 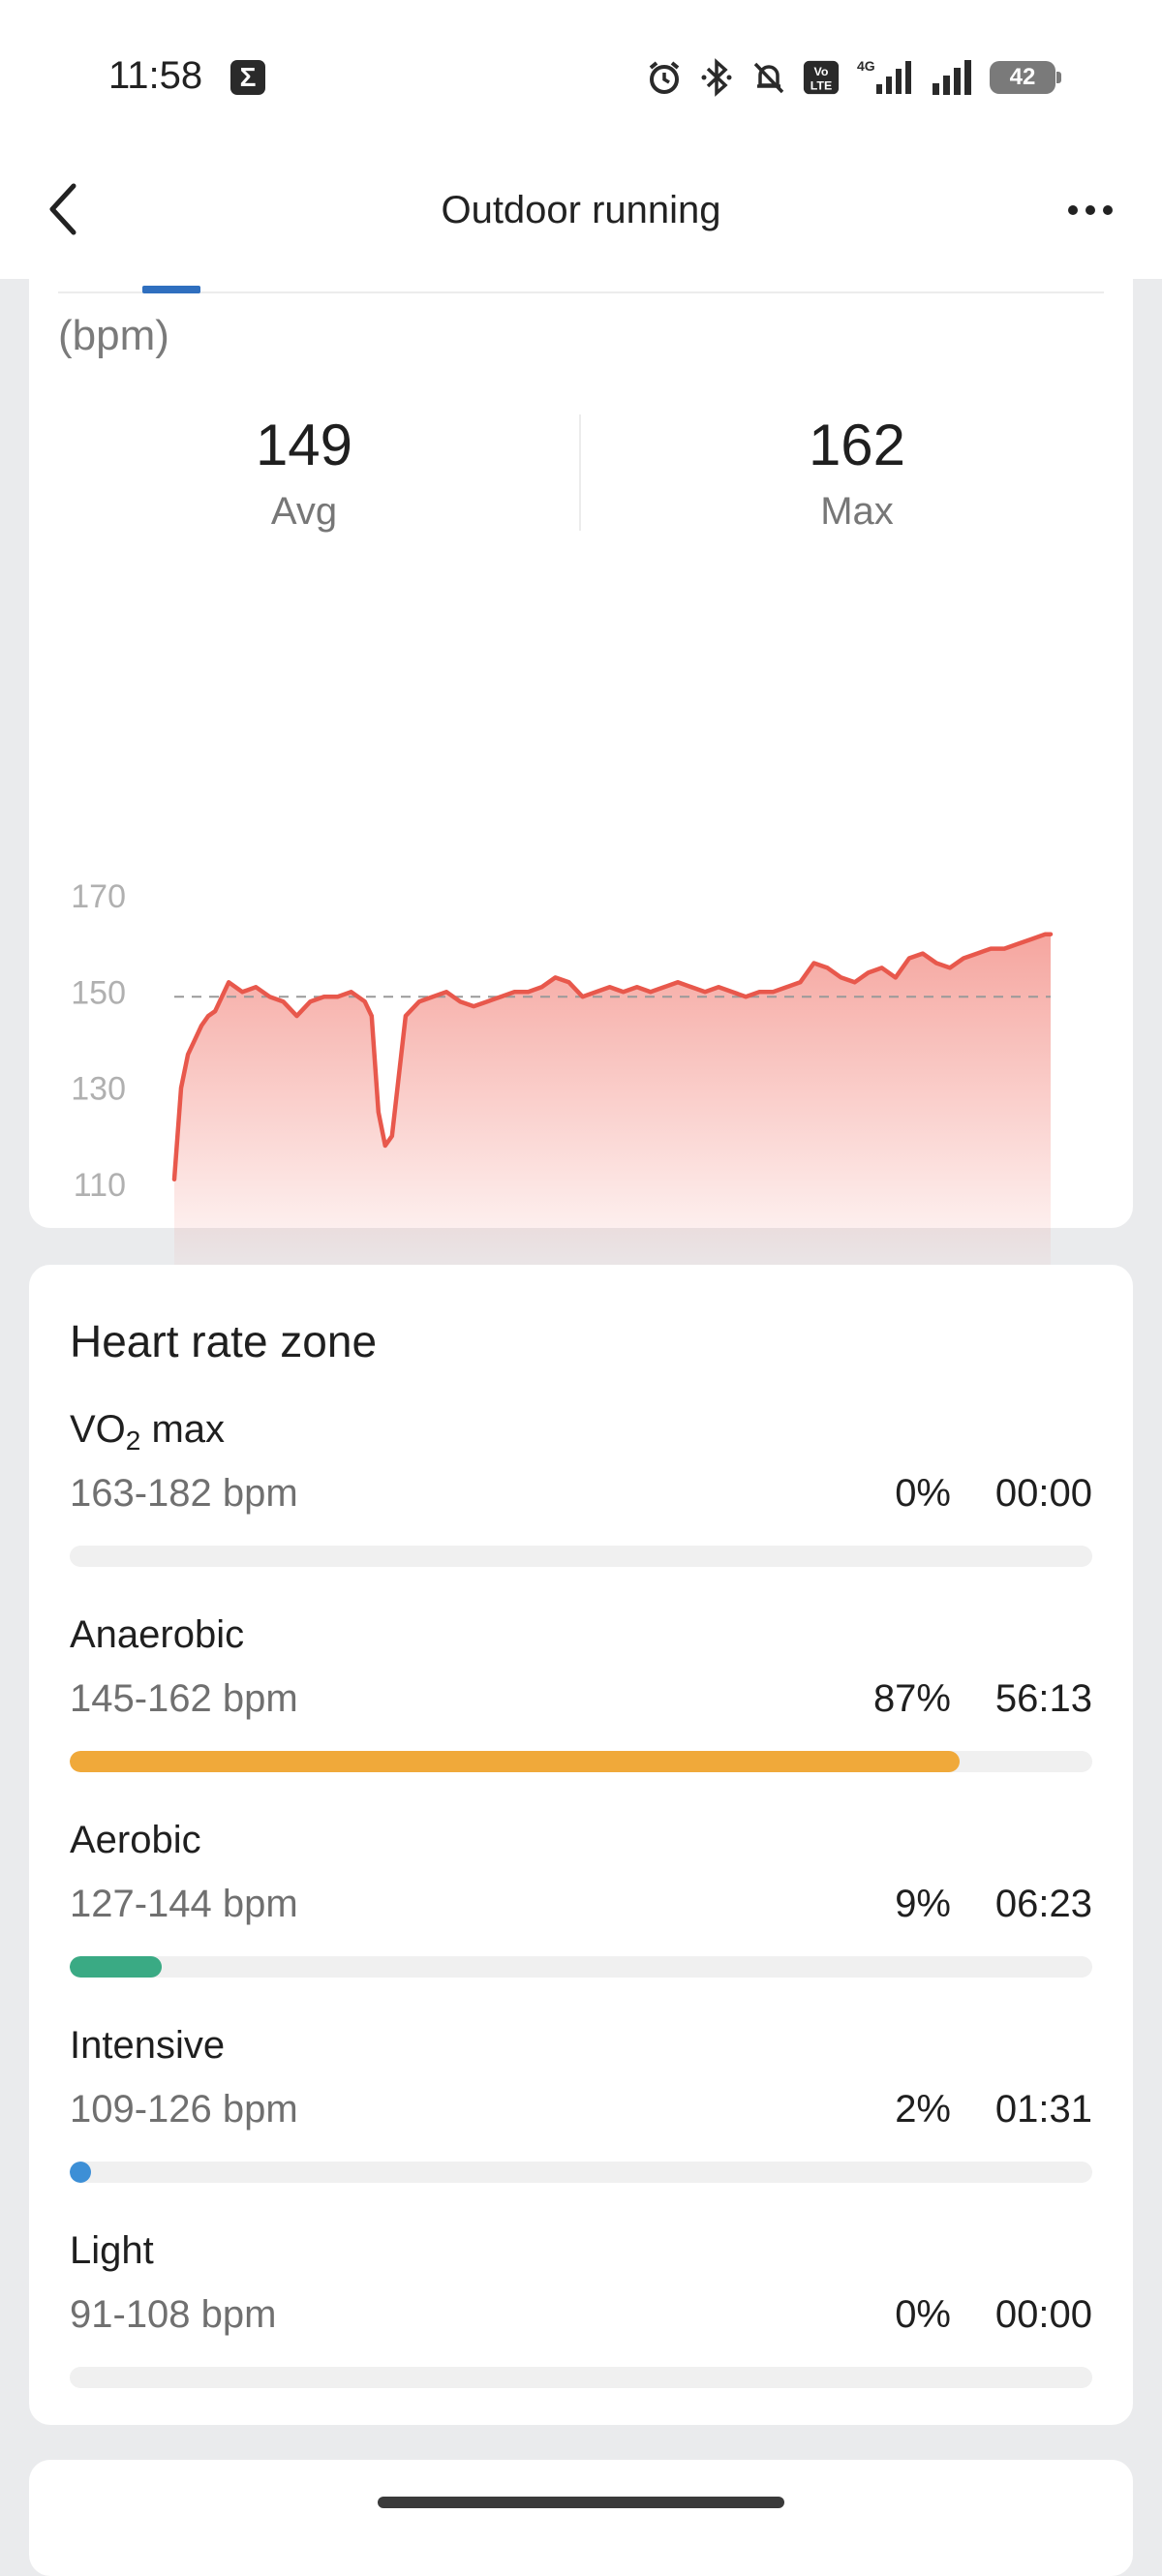 I want to click on next-card, so click(x=581, y=2518).